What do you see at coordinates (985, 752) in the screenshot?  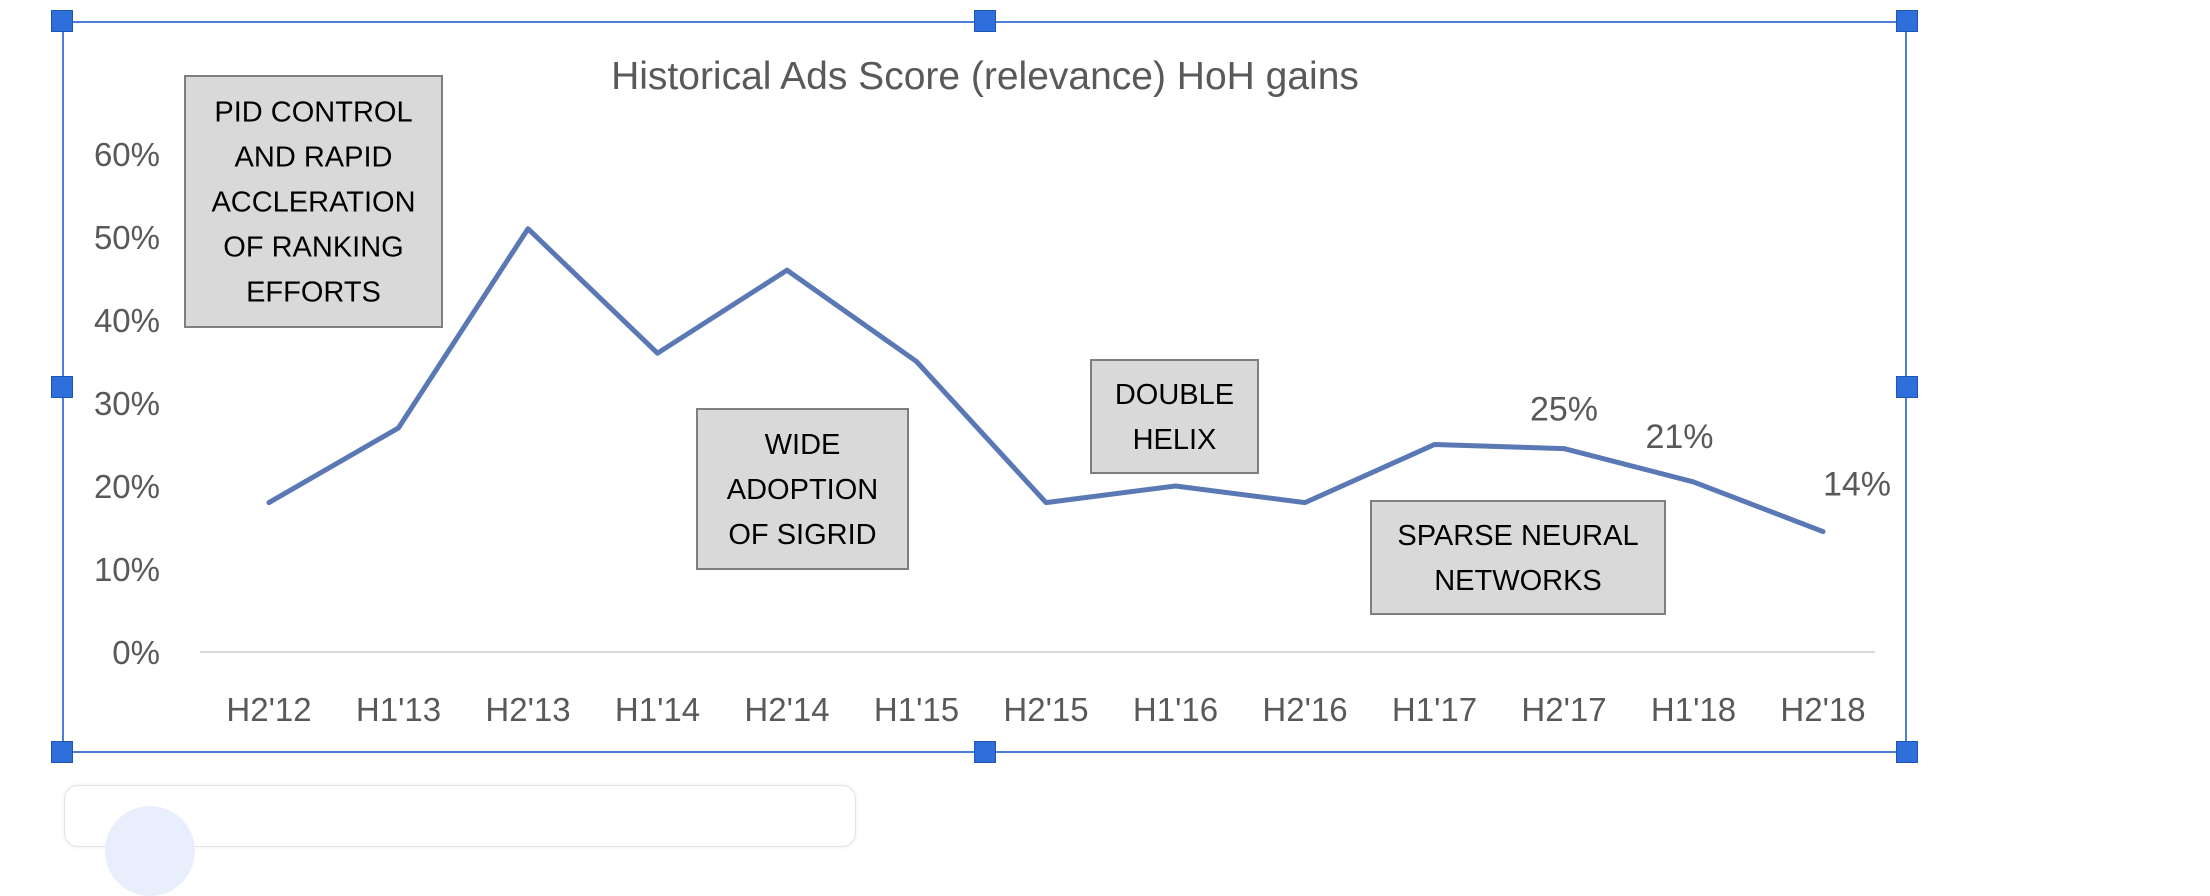 I see `resize-handle-bottom-center` at bounding box center [985, 752].